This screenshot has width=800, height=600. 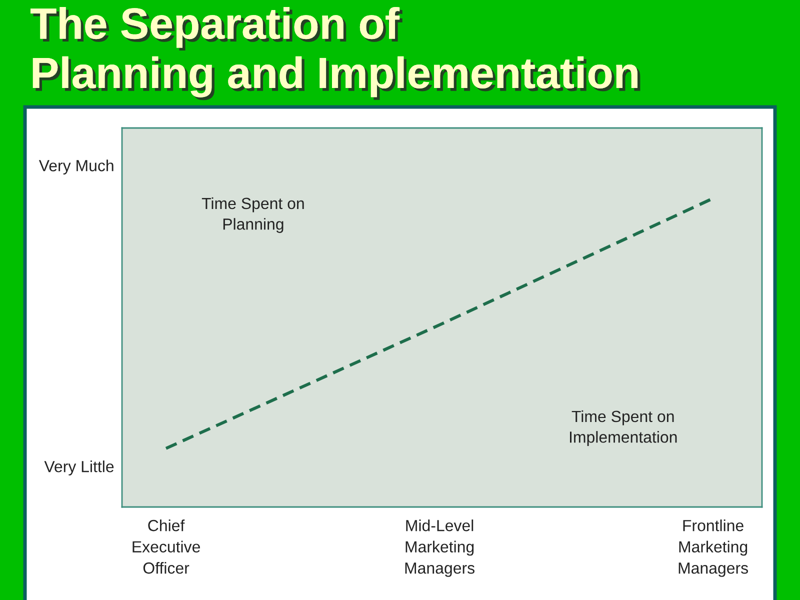 I want to click on annotation: Time Spent on Implementation, so click(x=623, y=428).